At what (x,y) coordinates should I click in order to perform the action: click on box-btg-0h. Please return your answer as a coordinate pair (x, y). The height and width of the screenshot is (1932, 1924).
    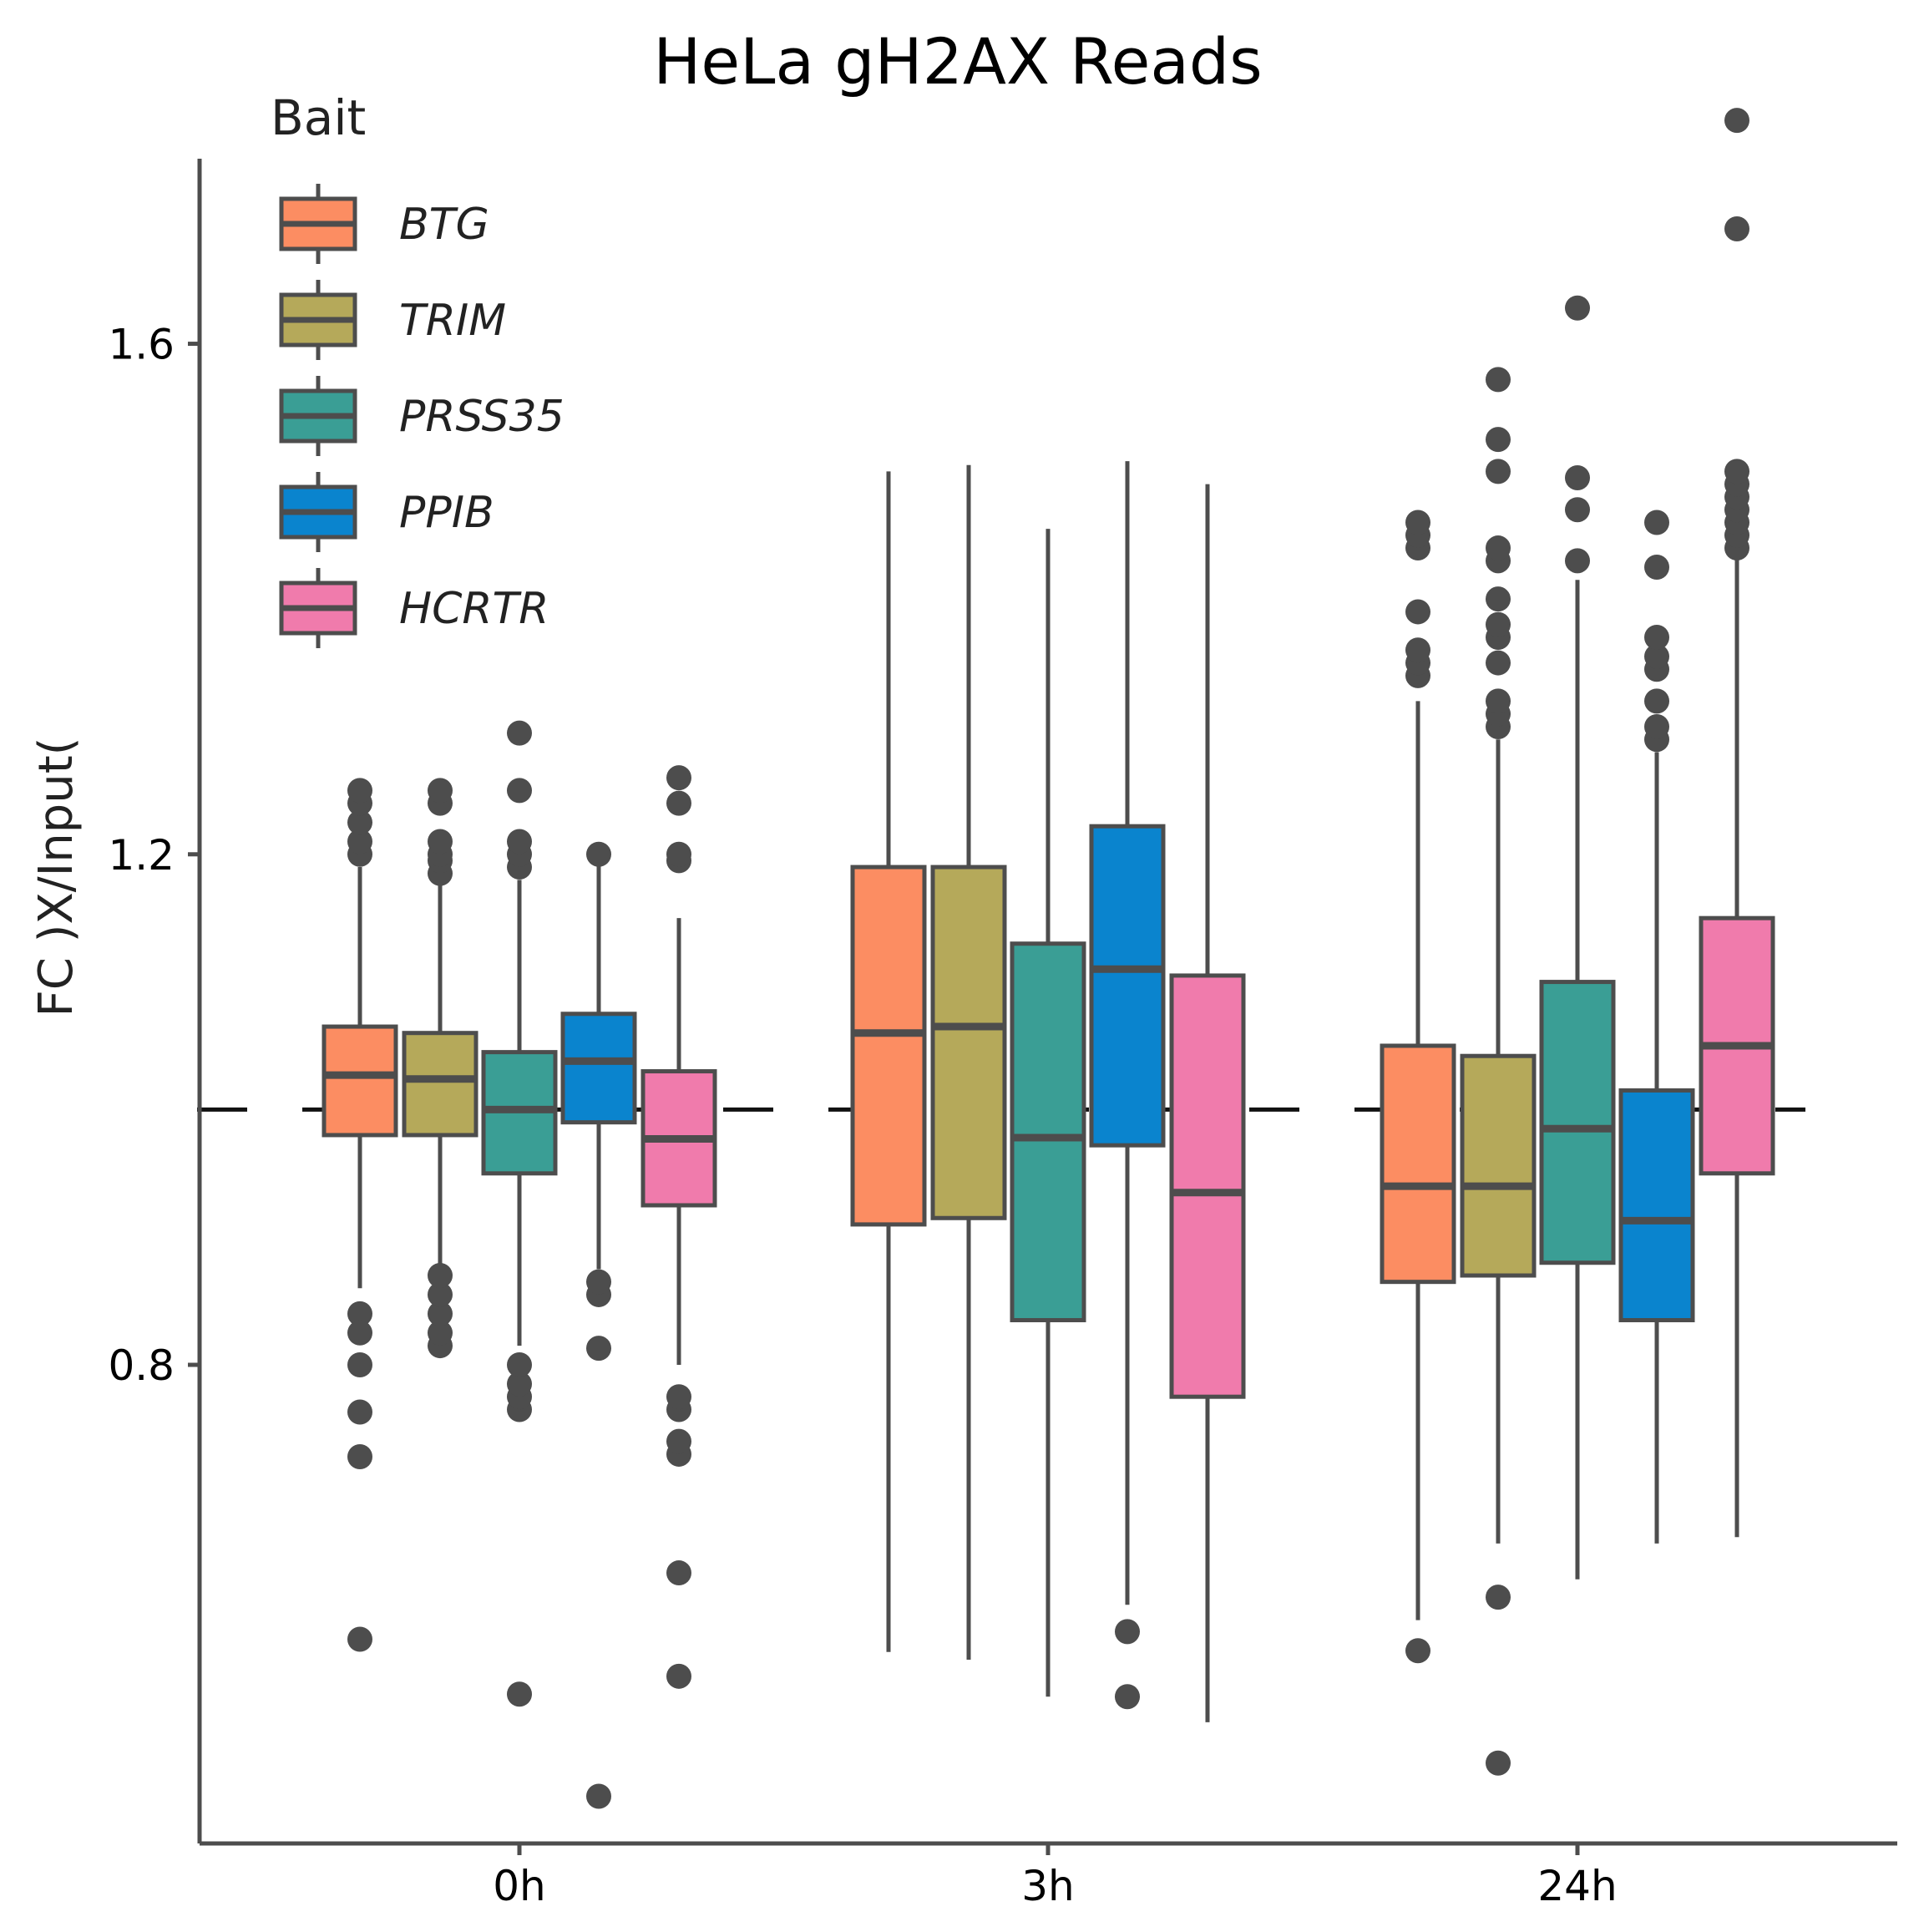
    Looking at the image, I should click on (360, 1215).